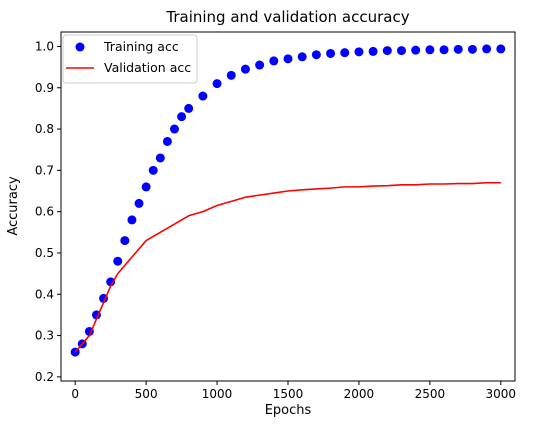 The image size is (533, 429). What do you see at coordinates (501, 394) in the screenshot?
I see `x-tick-label: 3000` at bounding box center [501, 394].